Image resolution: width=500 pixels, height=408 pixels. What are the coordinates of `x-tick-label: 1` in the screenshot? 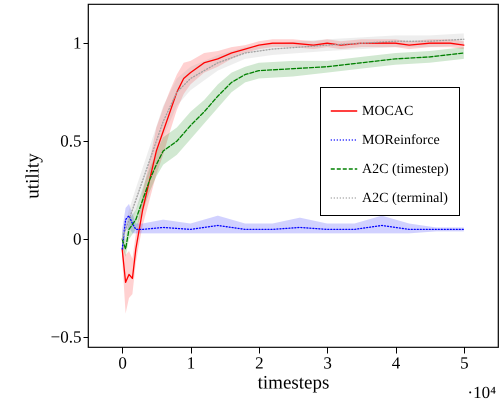 It's located at (191, 363).